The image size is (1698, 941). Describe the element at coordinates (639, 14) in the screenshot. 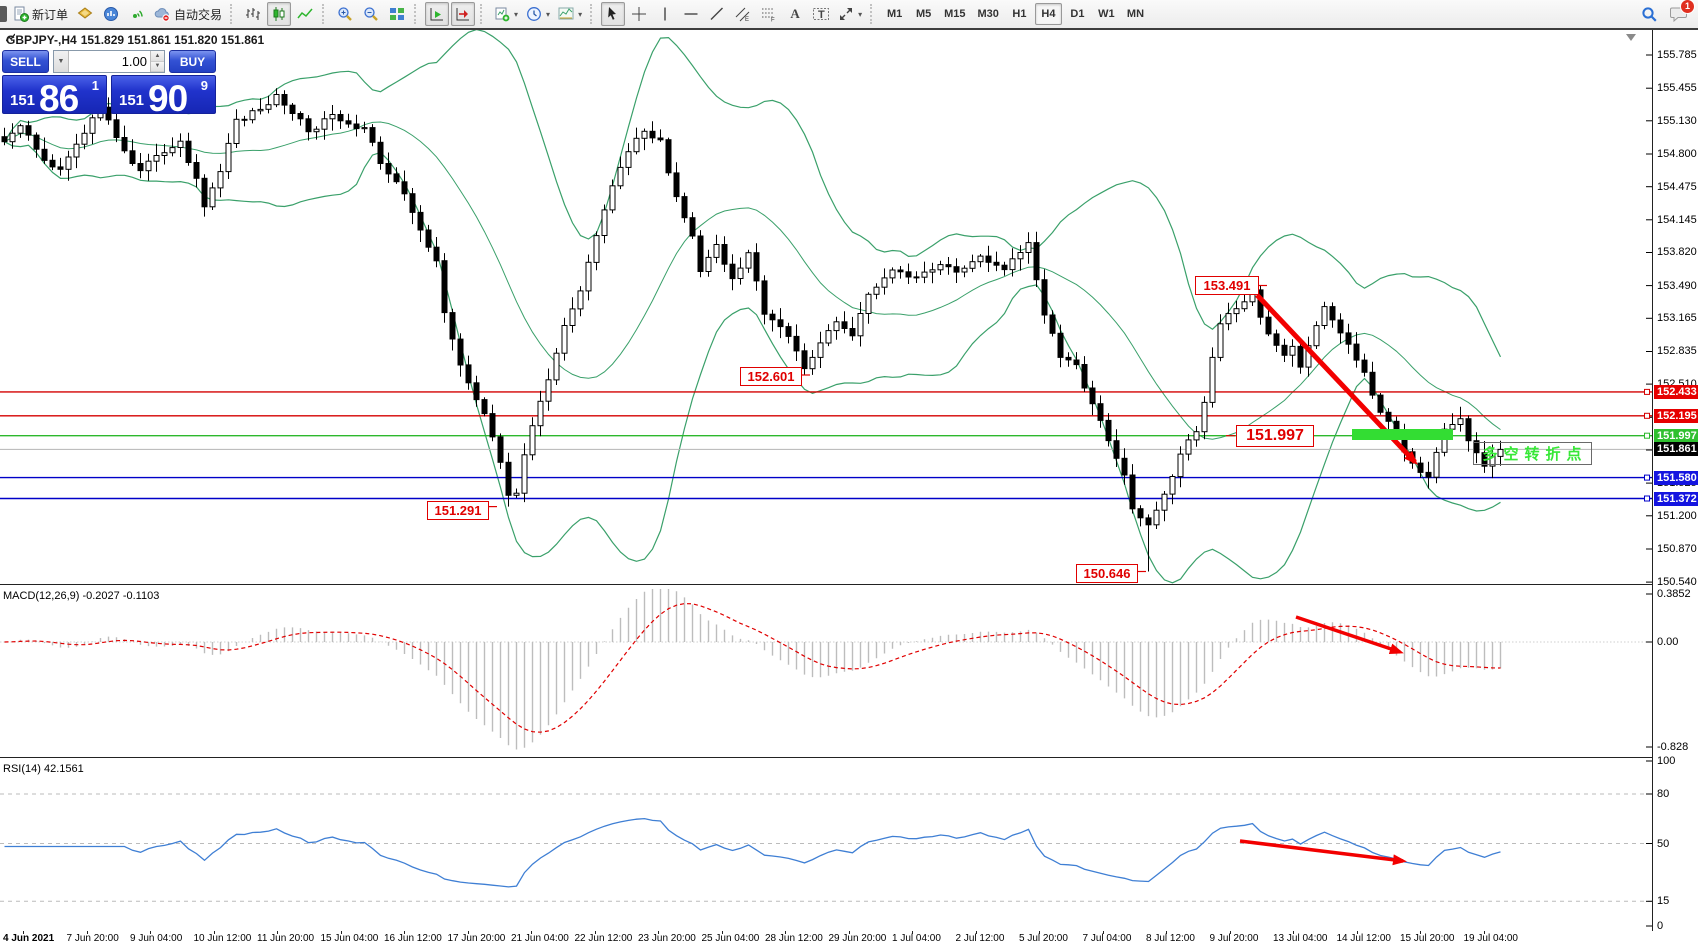

I see `crosshair-tool-button` at that location.